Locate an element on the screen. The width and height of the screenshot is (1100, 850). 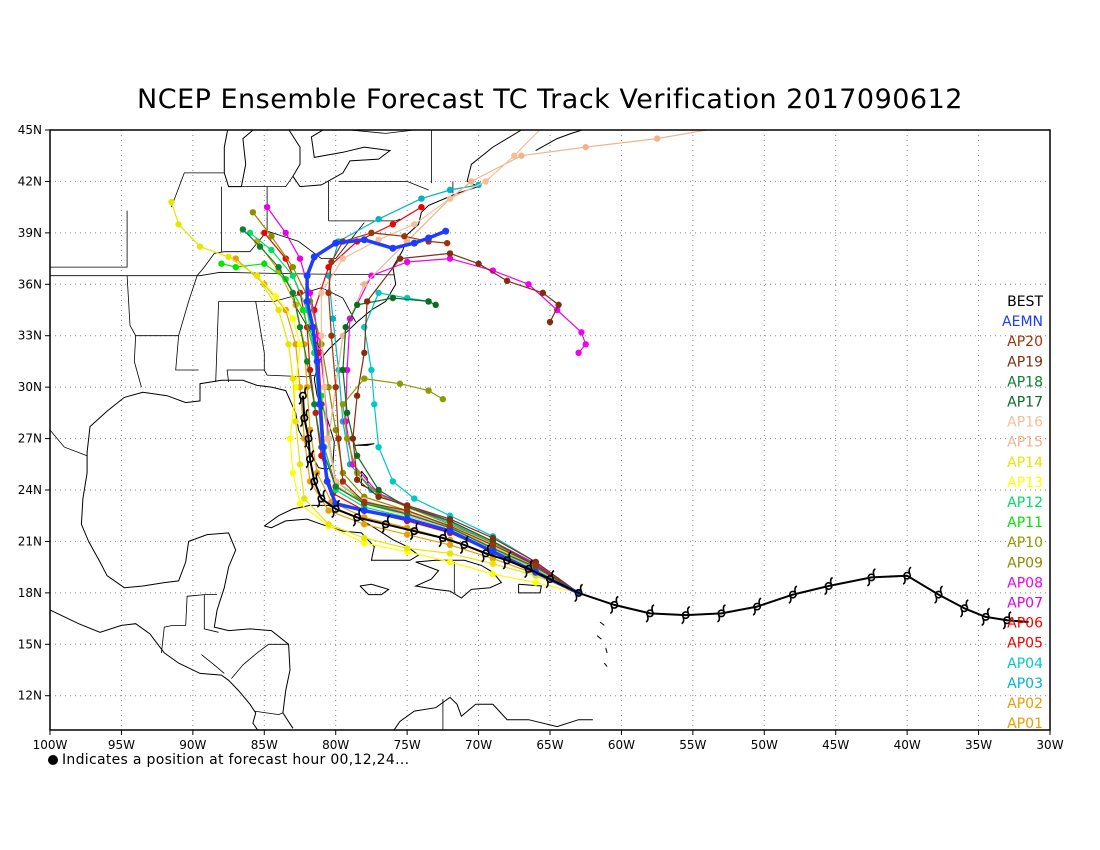
track-ap20 is located at coordinates (453, 413).